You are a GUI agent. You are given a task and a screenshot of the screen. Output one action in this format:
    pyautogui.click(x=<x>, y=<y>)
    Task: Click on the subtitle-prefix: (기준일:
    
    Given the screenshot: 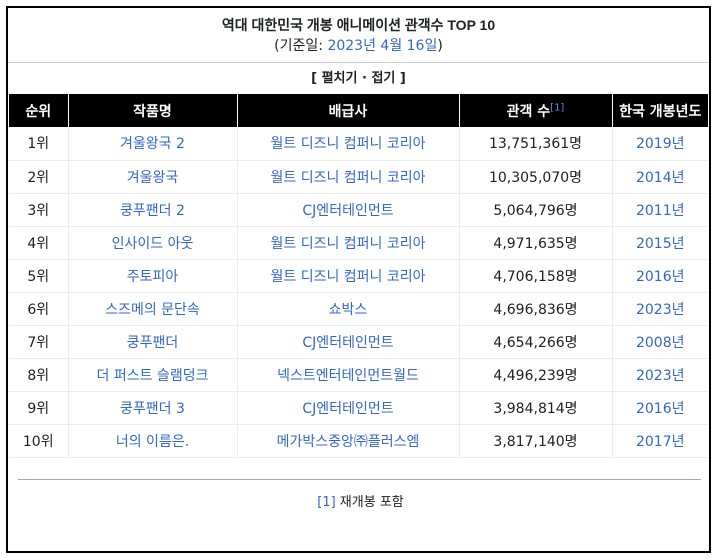 What is the action you would take?
    pyautogui.click(x=301, y=46)
    